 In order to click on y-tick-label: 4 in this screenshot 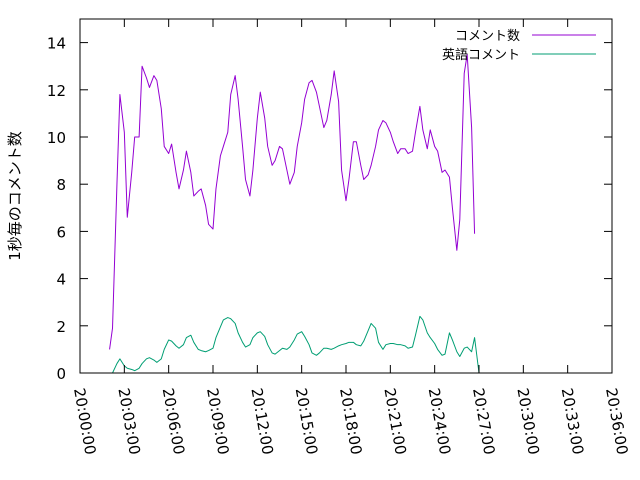, I will do `click(61, 280)`.